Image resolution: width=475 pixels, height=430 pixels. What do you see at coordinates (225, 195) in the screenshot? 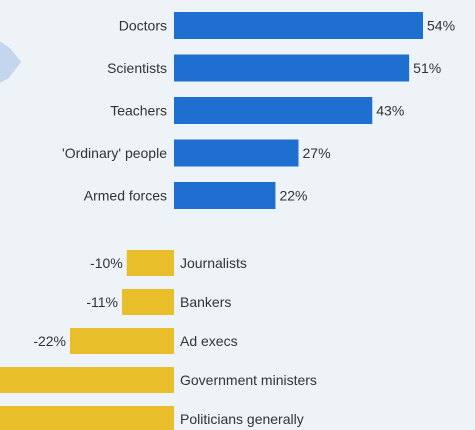
I see `bar-armed-forces` at bounding box center [225, 195].